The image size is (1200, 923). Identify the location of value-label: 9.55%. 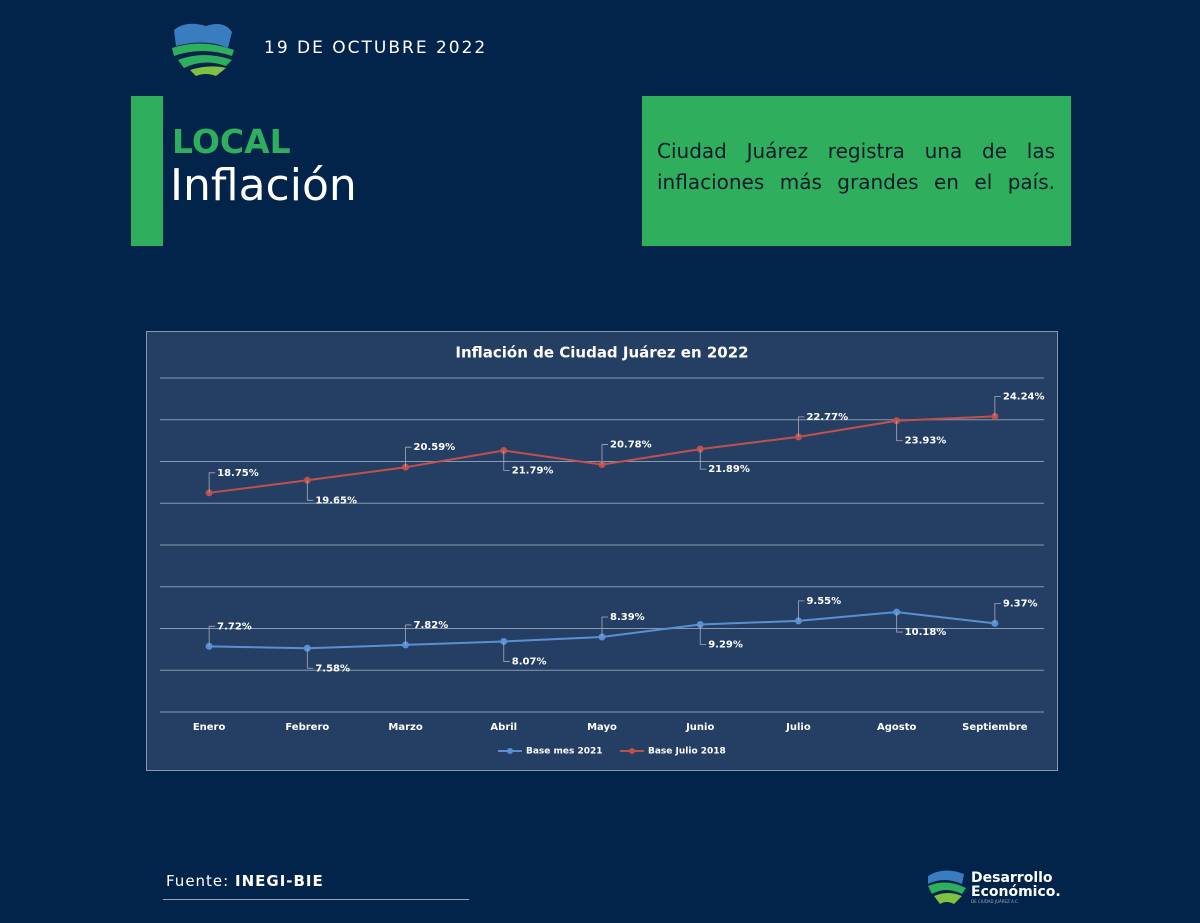
(823, 601).